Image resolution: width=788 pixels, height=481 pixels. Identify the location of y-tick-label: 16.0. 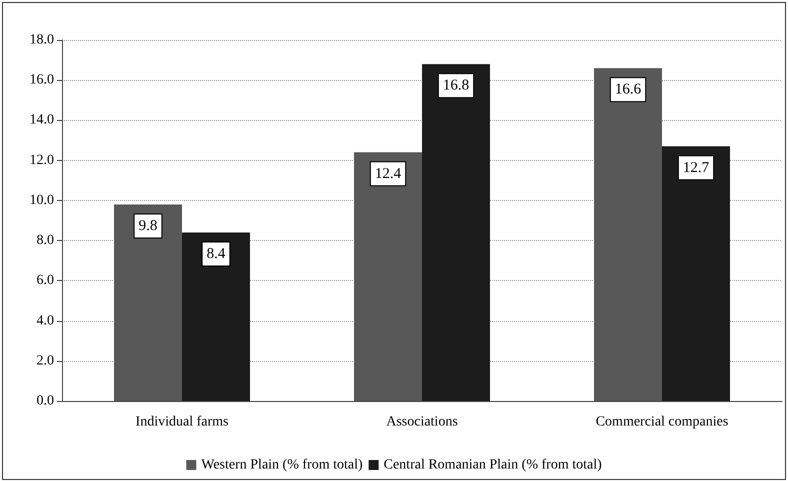
(42, 80).